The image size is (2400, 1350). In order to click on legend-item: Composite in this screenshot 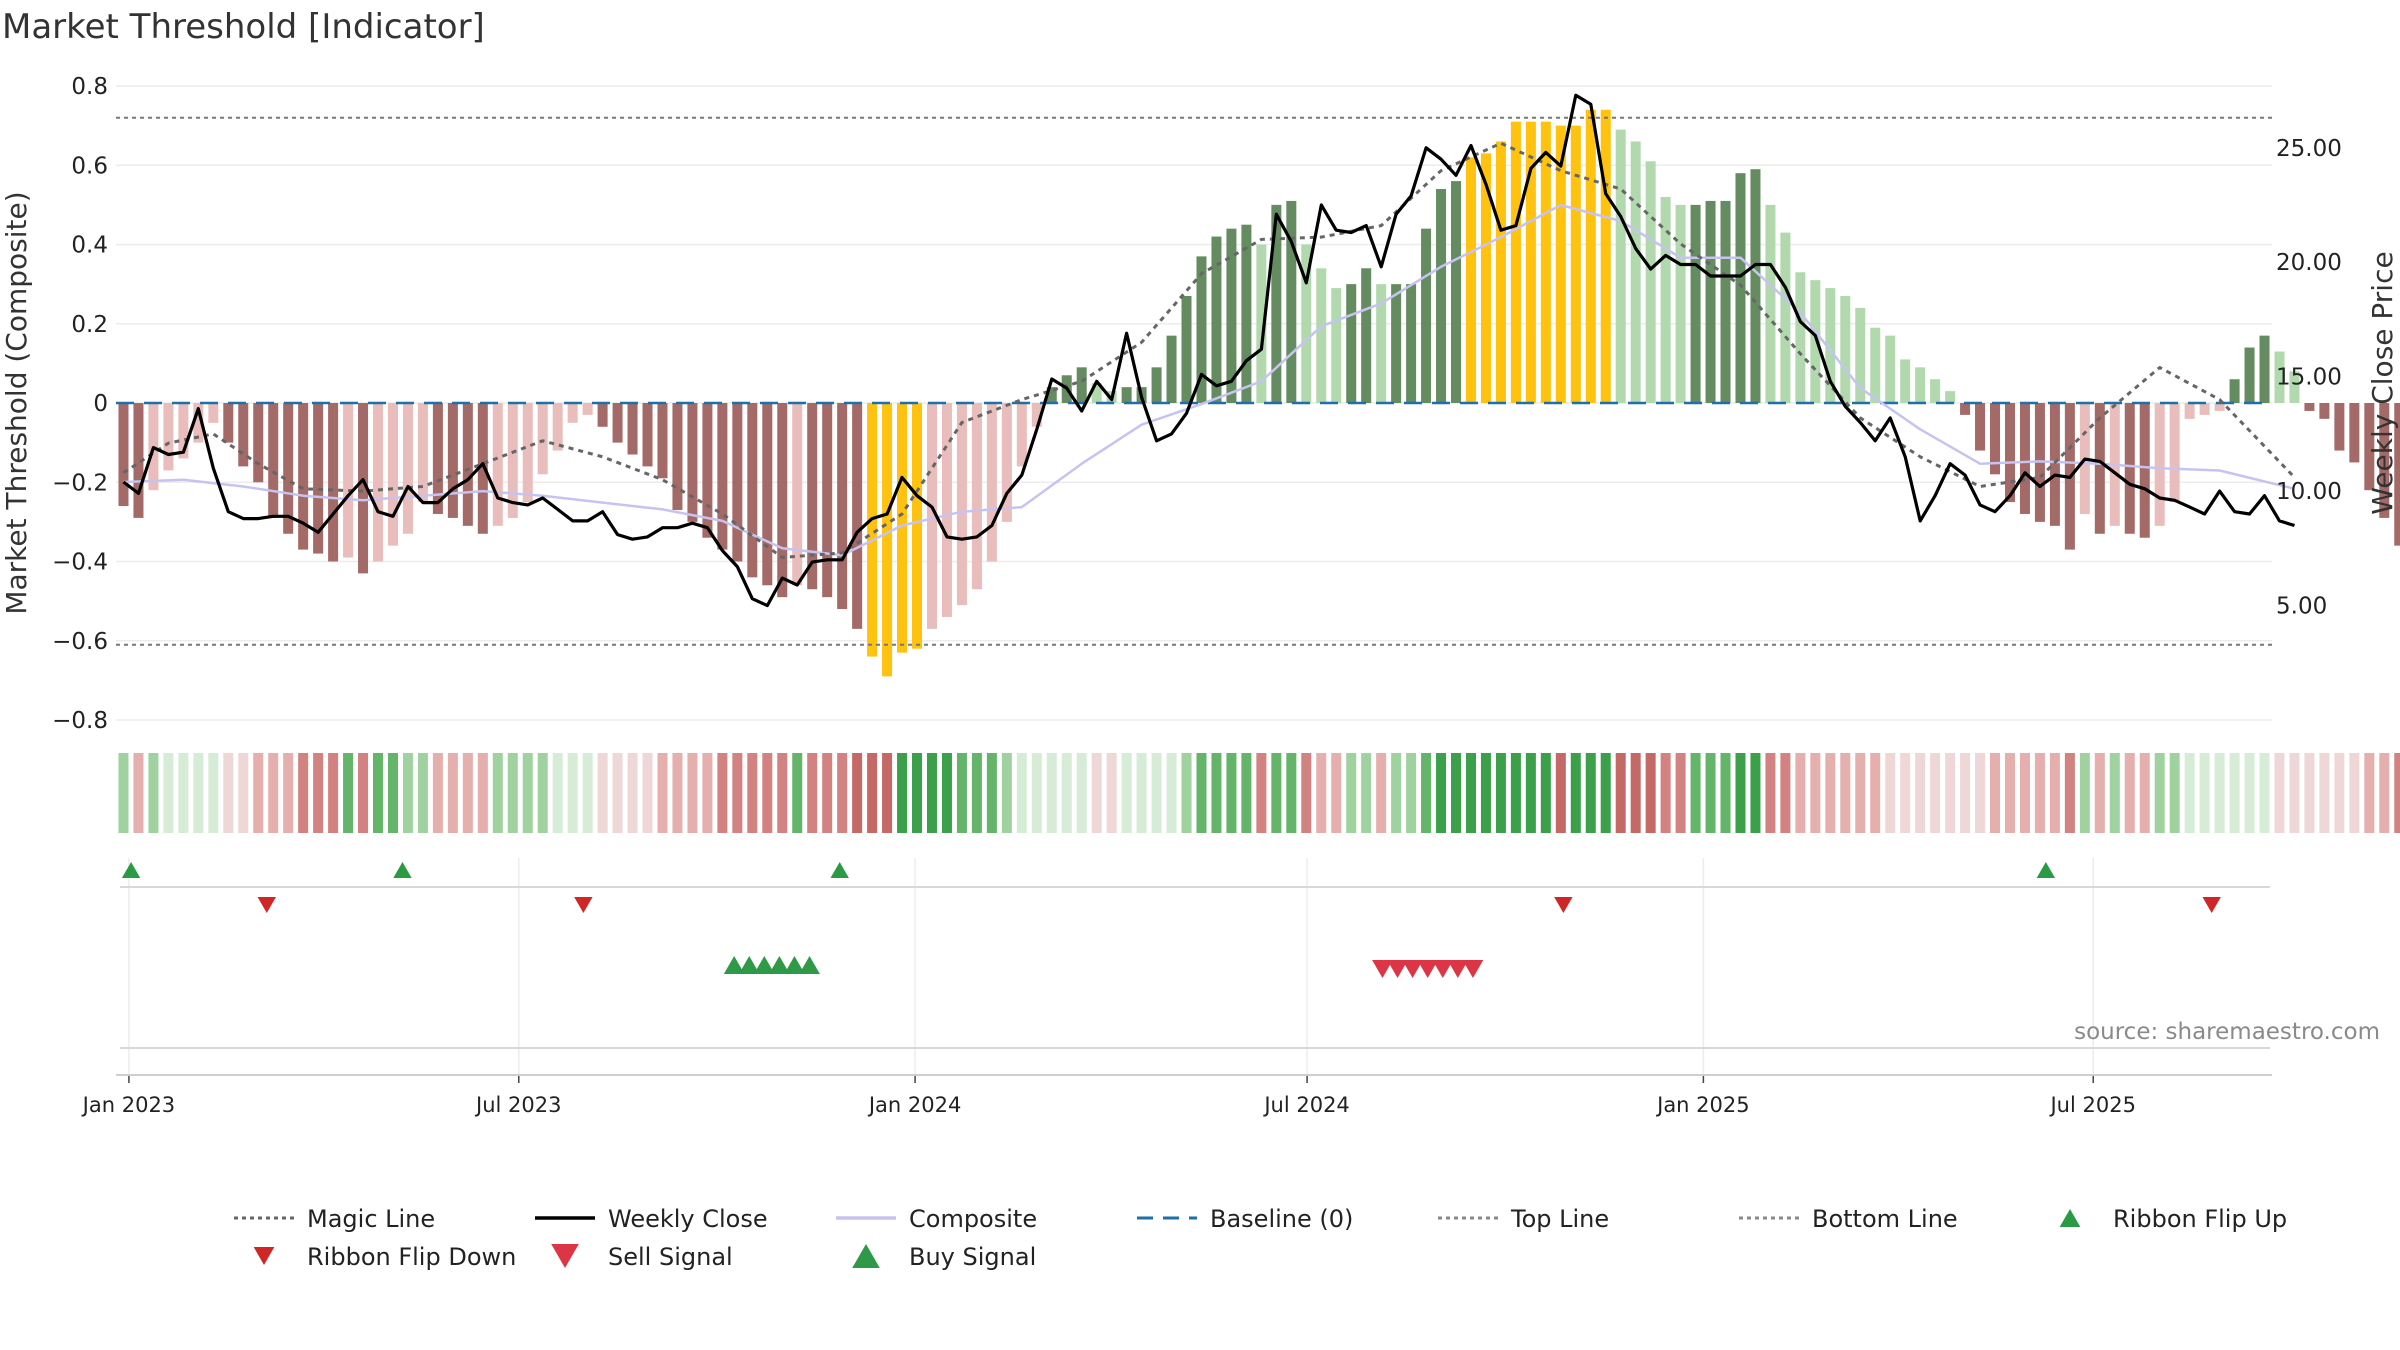, I will do `click(936, 1219)`.